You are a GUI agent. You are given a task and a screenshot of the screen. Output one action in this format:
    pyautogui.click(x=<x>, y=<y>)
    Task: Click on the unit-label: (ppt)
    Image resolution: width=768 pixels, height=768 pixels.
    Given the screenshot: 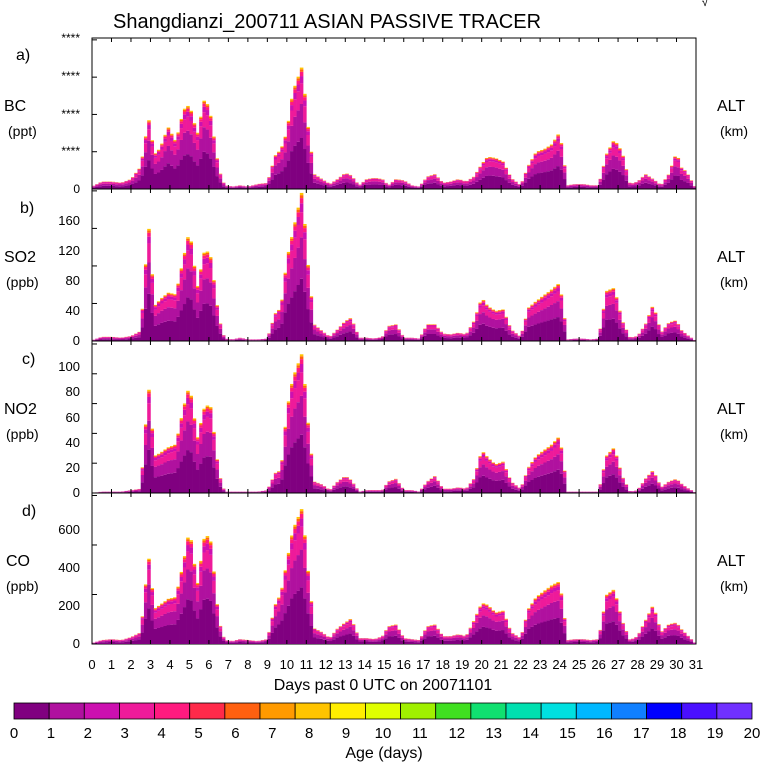 What is the action you would take?
    pyautogui.click(x=22, y=131)
    